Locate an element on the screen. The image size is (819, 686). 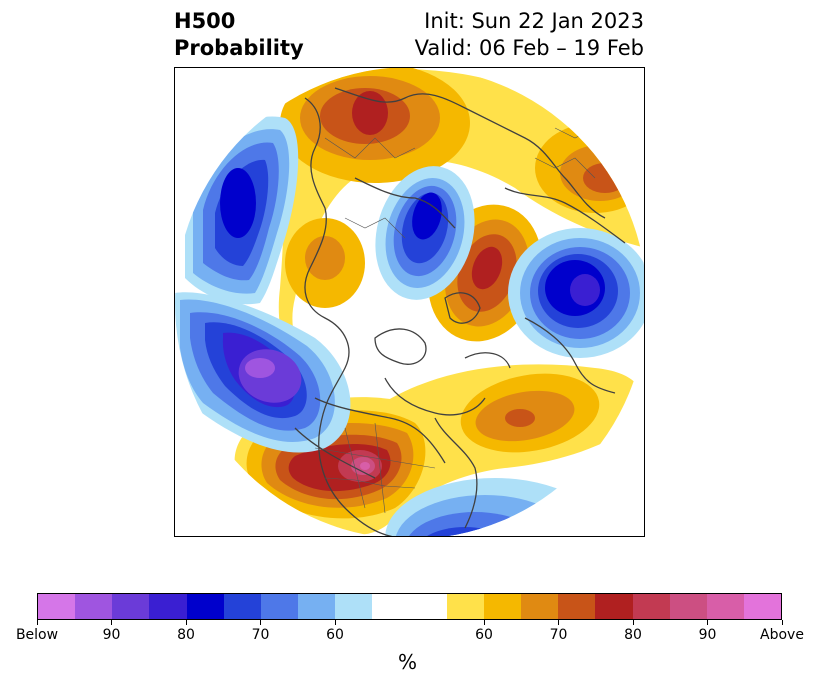
map-title-left: H500 Probability is located at coordinates (239, 35).